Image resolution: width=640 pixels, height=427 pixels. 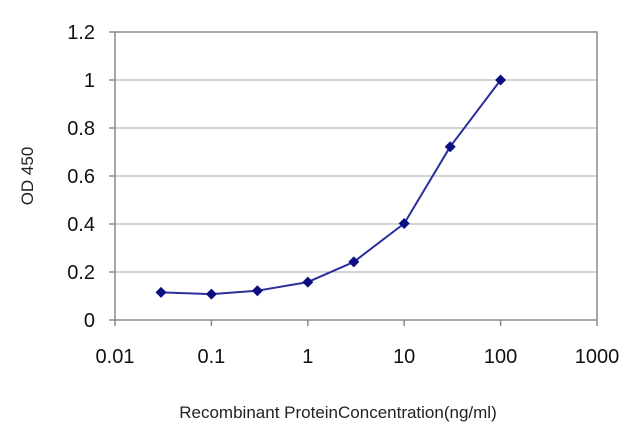 I want to click on y-tick-label: 1.2, so click(x=81, y=33).